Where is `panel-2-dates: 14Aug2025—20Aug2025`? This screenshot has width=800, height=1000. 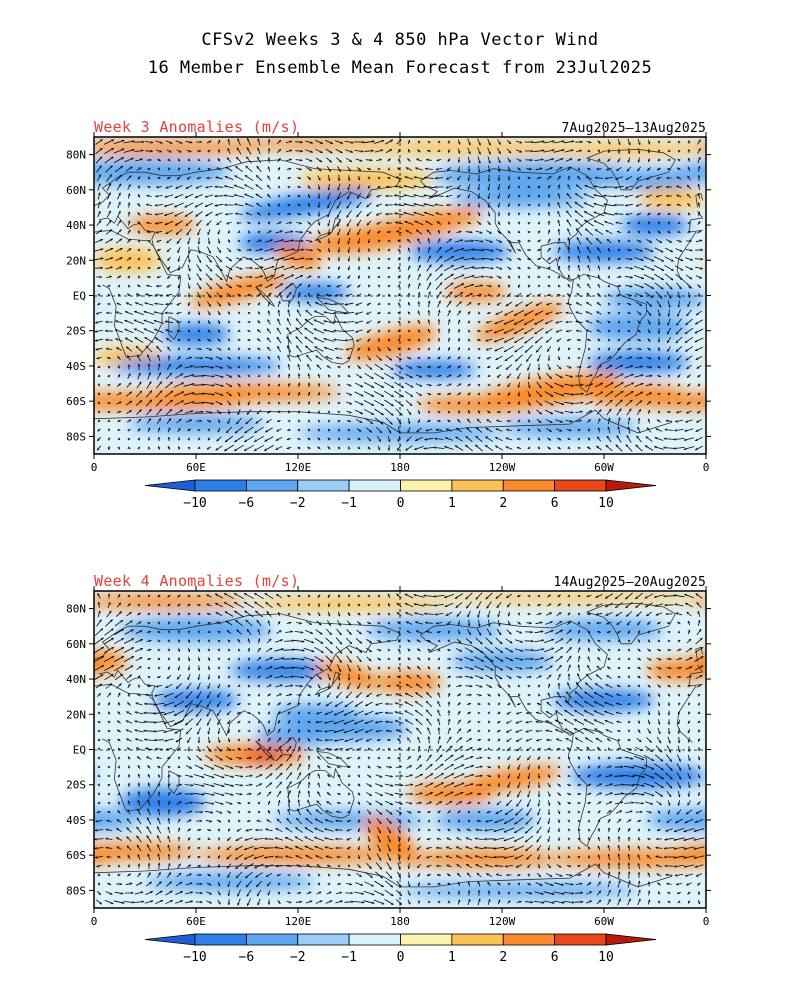 panel-2-dates: 14Aug2025—20Aug2025 is located at coordinates (629, 582).